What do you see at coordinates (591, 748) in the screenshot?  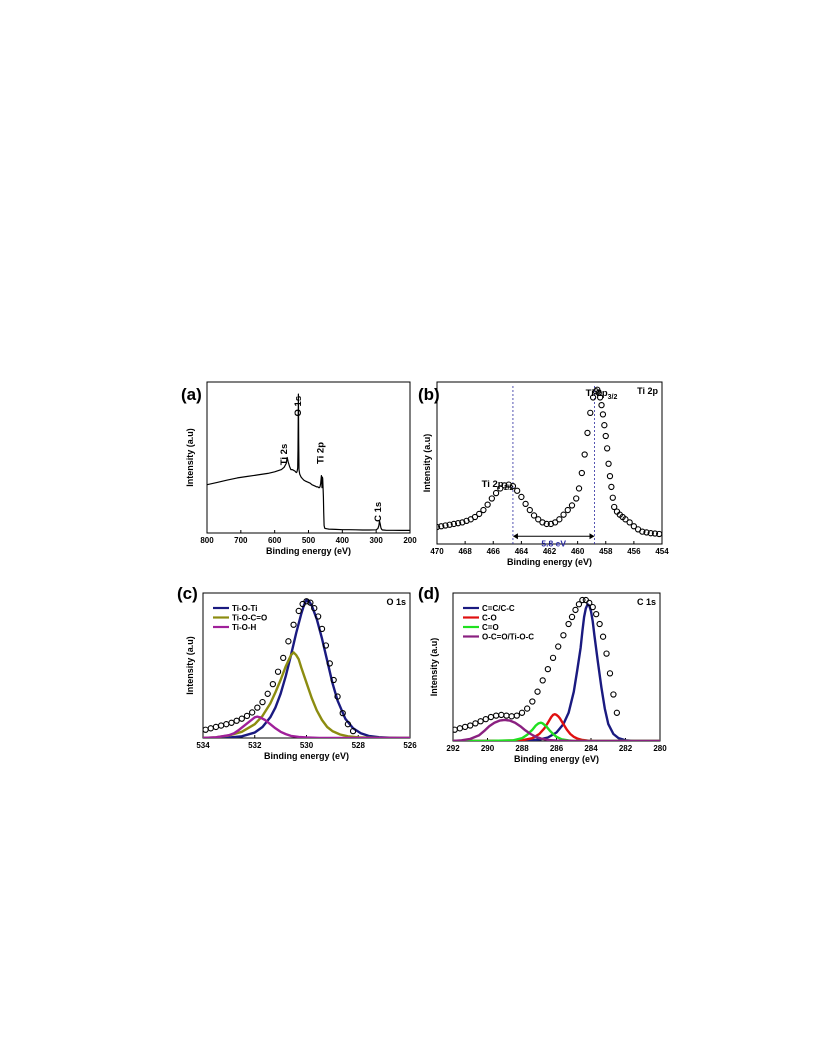 I see `x-tick-label: 284` at bounding box center [591, 748].